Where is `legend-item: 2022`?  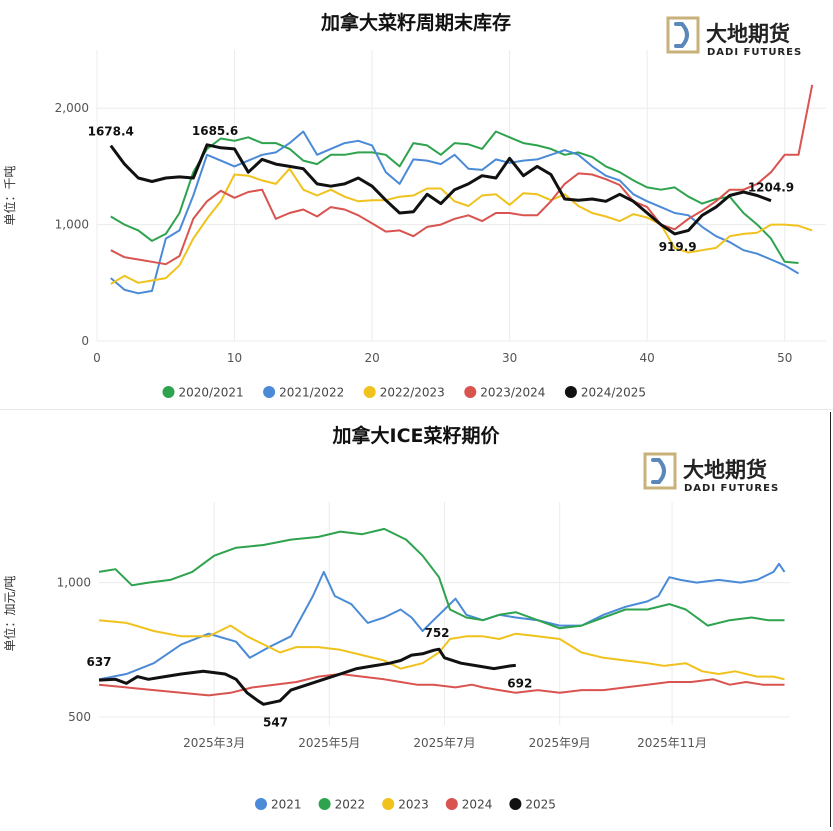
legend-item: 2022 is located at coordinates (342, 805).